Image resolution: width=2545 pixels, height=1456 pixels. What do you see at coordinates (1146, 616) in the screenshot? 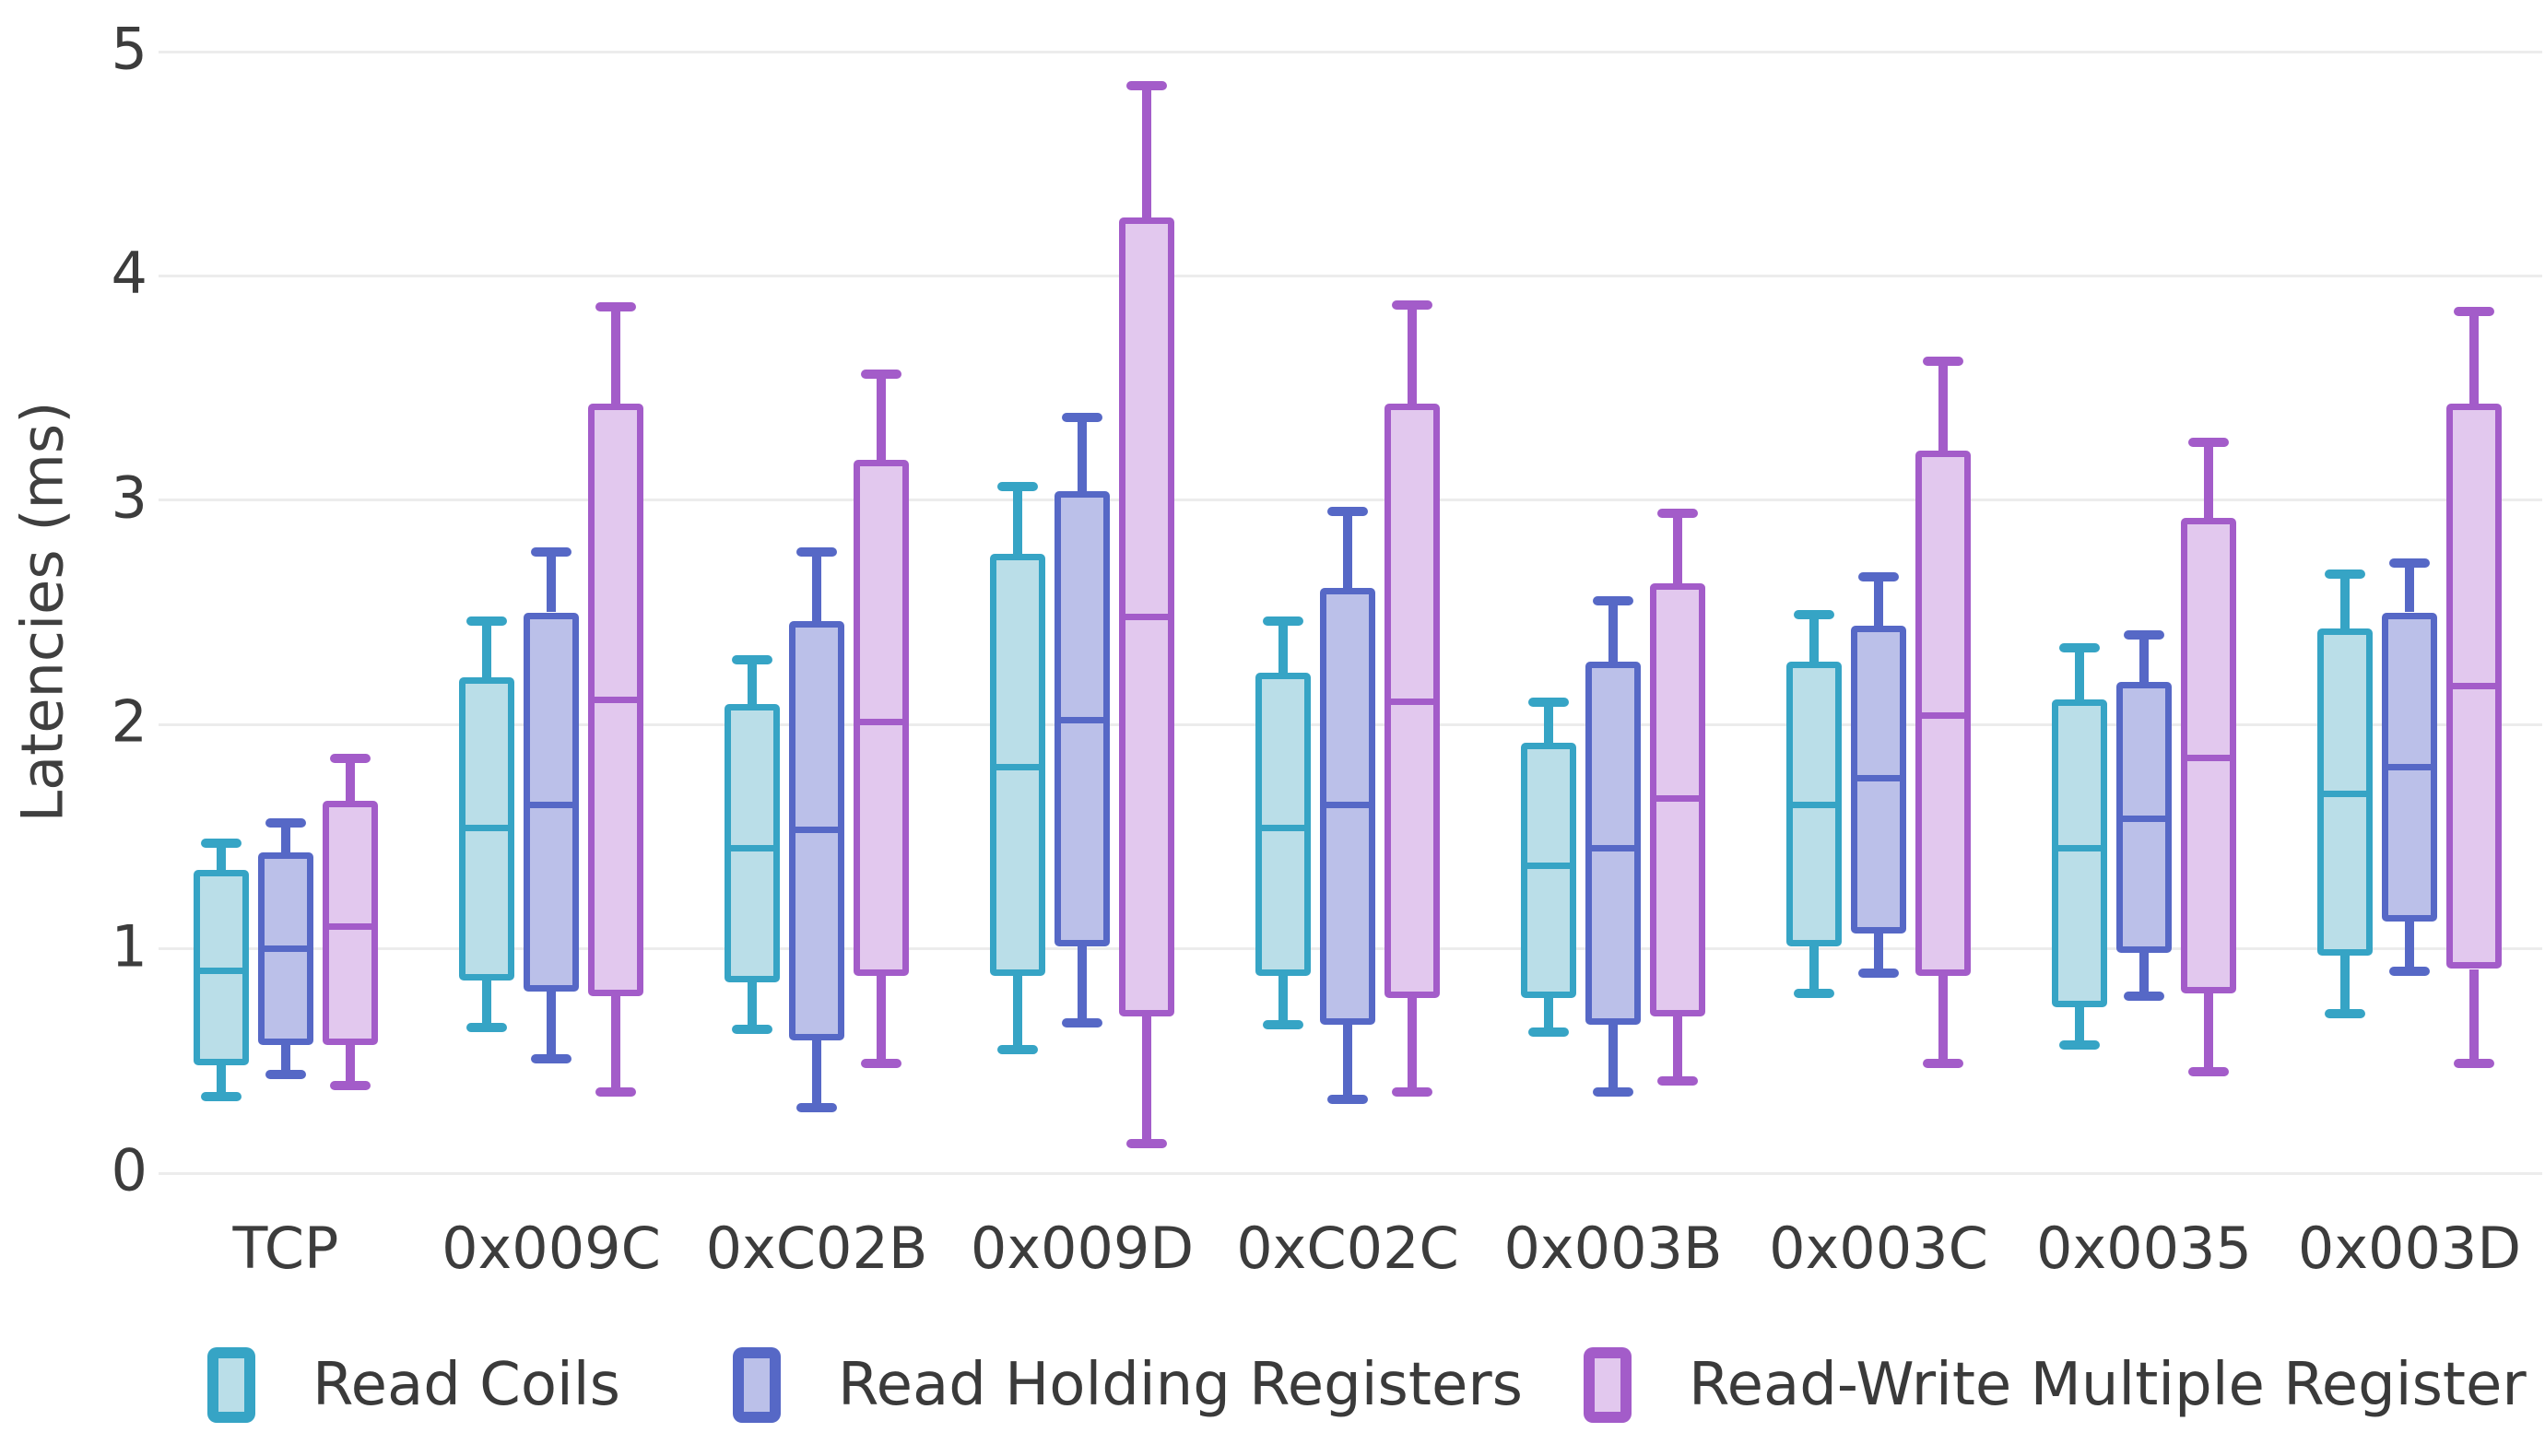
I see `median-read-write-multiple-register-0x009d` at bounding box center [1146, 616].